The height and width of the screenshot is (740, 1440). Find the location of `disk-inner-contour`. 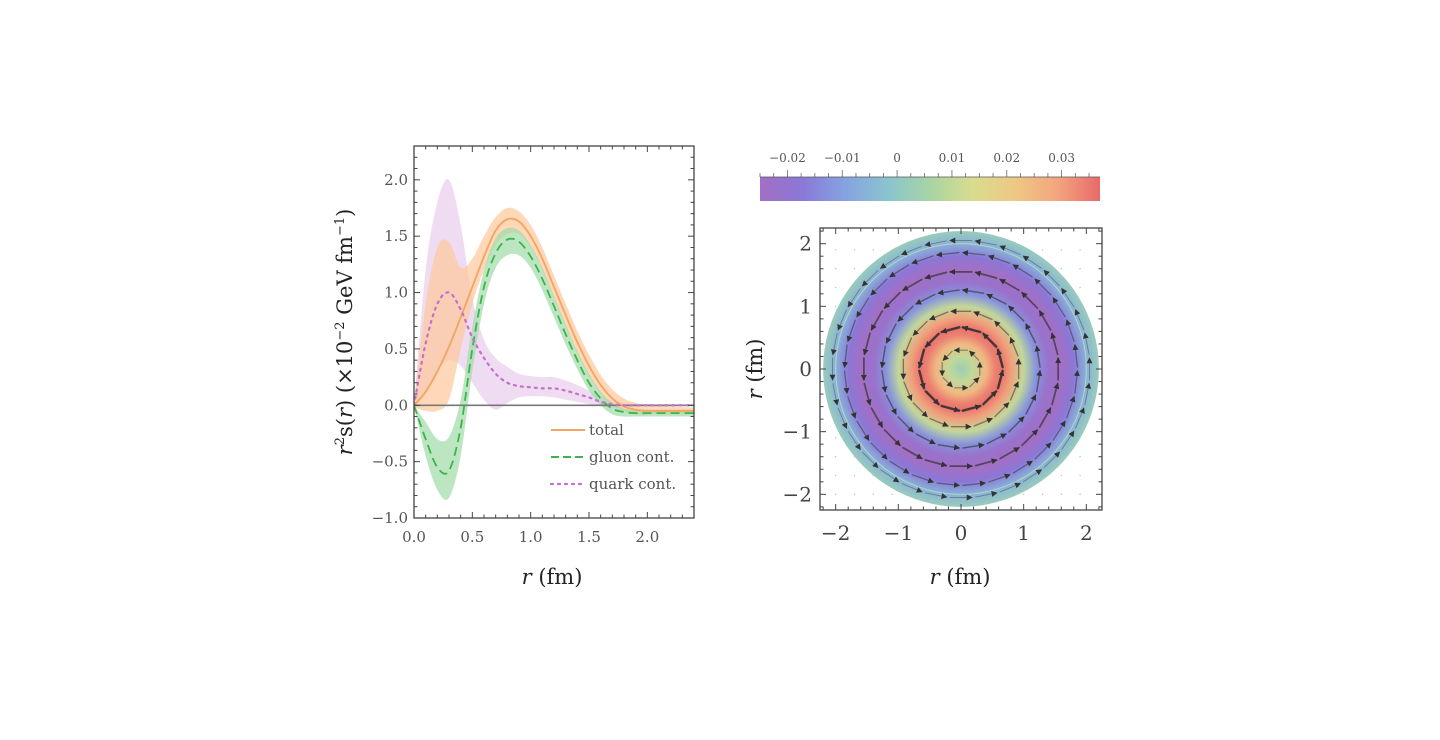

disk-inner-contour is located at coordinates (961, 369).